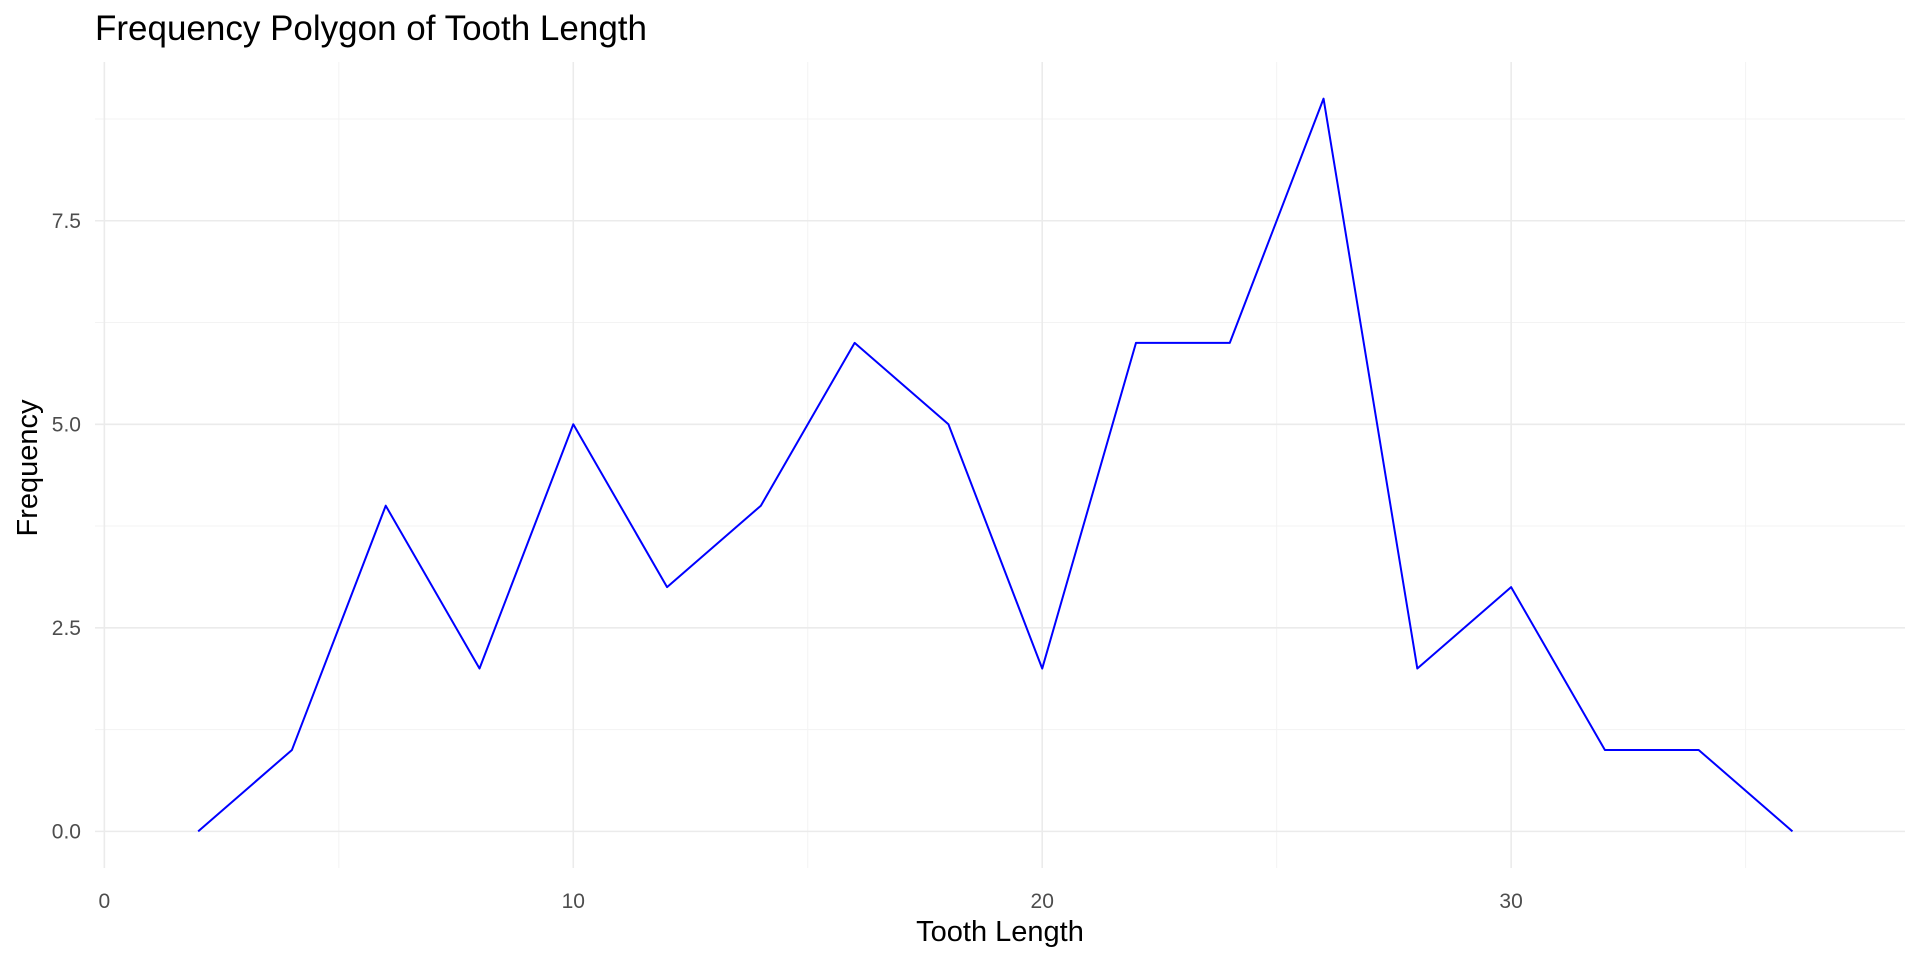 The width and height of the screenshot is (1920, 960). I want to click on x-tick-label-1: 10, so click(573, 901).